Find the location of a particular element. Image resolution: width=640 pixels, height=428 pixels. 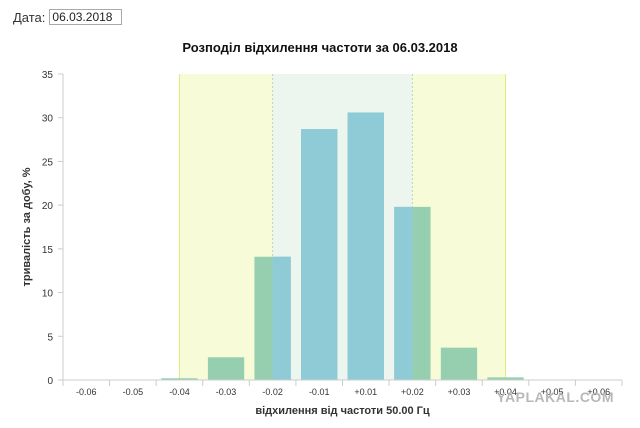

x-tick-label: -0.03 is located at coordinates (226, 392).